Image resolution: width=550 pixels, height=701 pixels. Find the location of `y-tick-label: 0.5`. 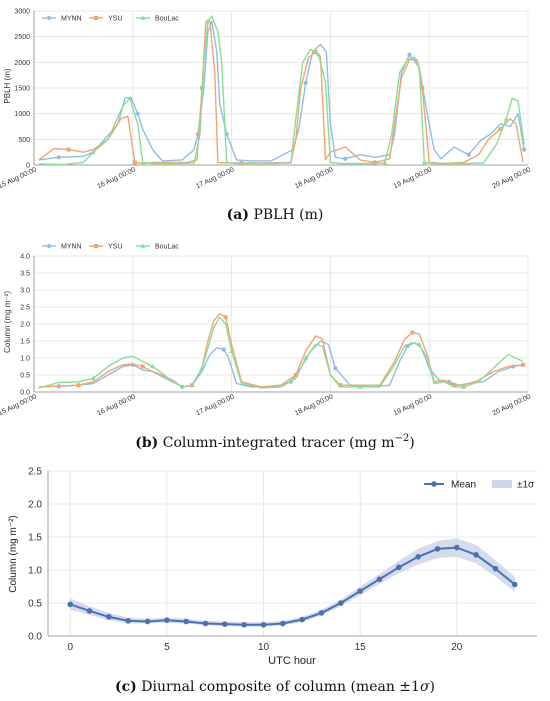

y-tick-label: 0.5 is located at coordinates (35, 604).